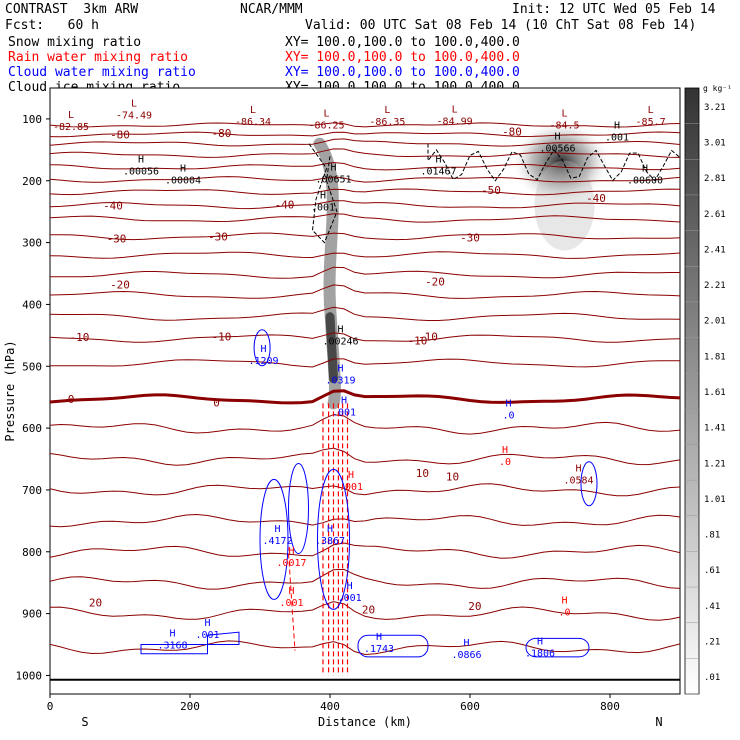  Describe the element at coordinates (29, 675) in the screenshot. I see `y-tick-label: 1000` at that location.